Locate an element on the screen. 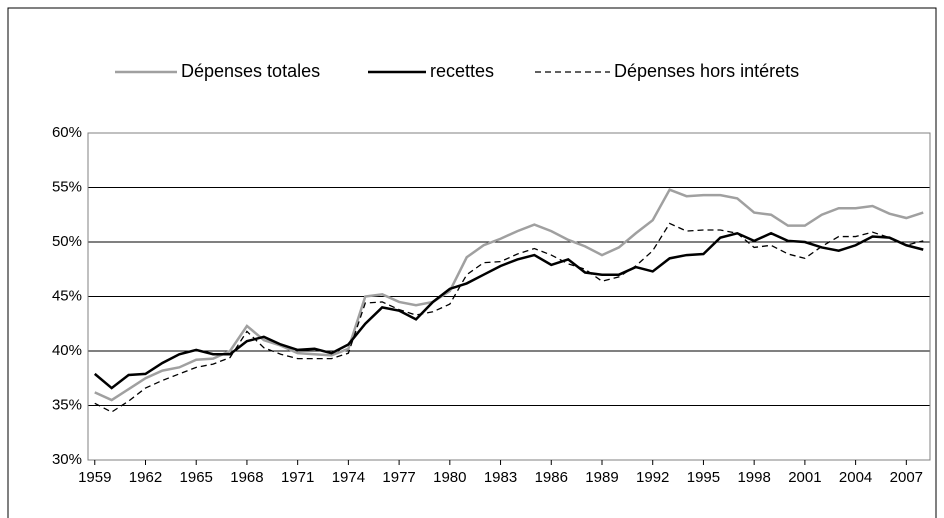 The width and height of the screenshot is (944, 518). legend-label: Dépenses hors intérets is located at coordinates (706, 71).